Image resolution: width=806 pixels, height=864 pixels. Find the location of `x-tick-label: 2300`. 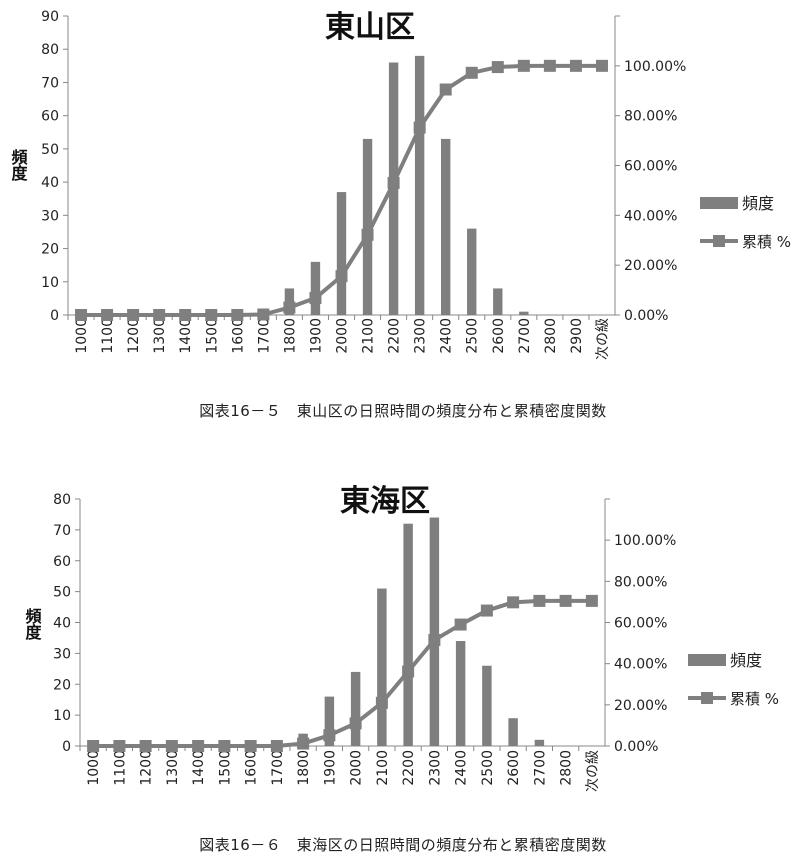

x-tick-label: 2300 is located at coordinates (421, 336).